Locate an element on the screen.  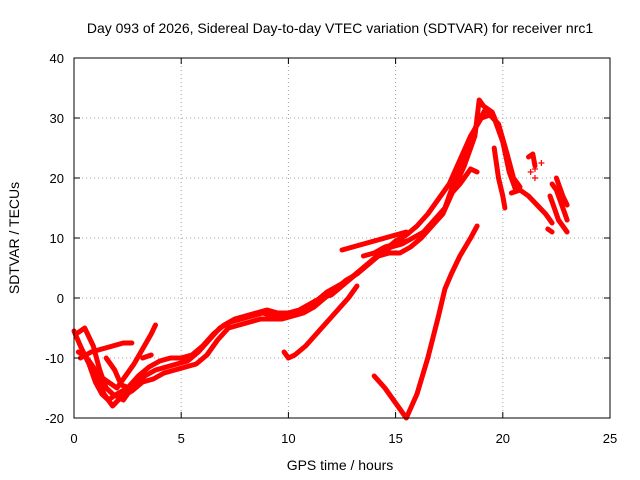
y-tick-label: -20 is located at coordinates (54, 418).